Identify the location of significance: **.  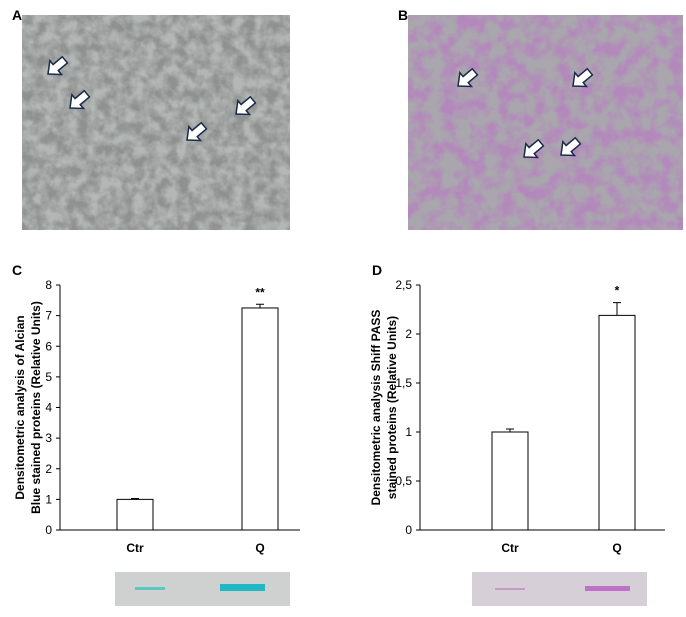
(260, 292).